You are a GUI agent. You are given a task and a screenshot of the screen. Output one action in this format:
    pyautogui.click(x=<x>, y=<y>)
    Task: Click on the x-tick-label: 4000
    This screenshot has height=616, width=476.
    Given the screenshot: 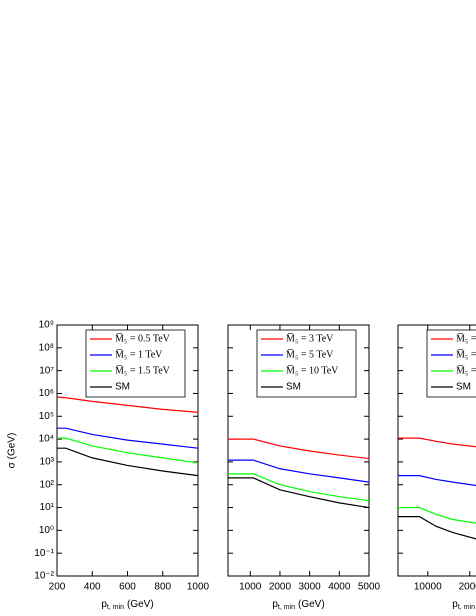 What is the action you would take?
    pyautogui.click(x=339, y=587)
    